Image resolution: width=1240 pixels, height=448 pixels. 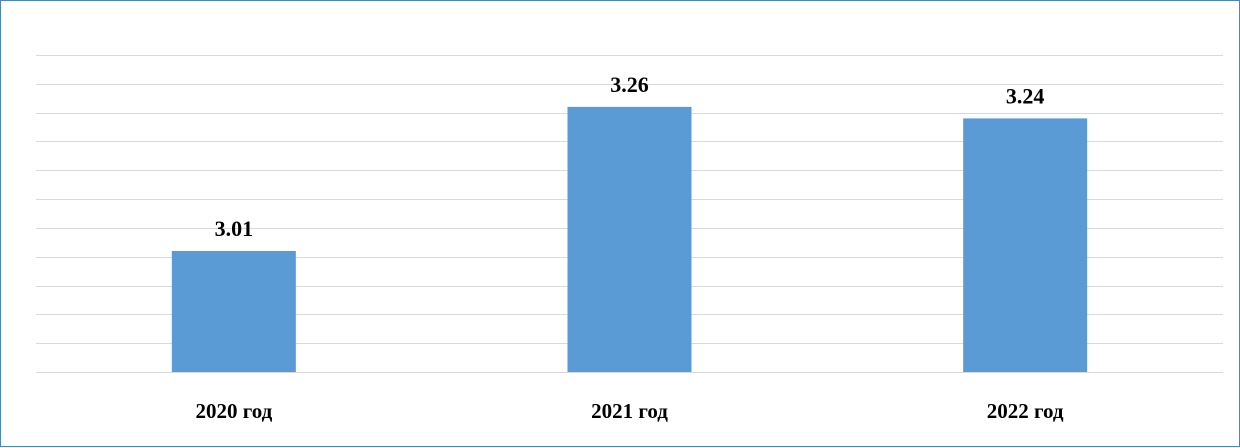 What do you see at coordinates (629, 411) in the screenshot?
I see `x-tick-label: 2021 год` at bounding box center [629, 411].